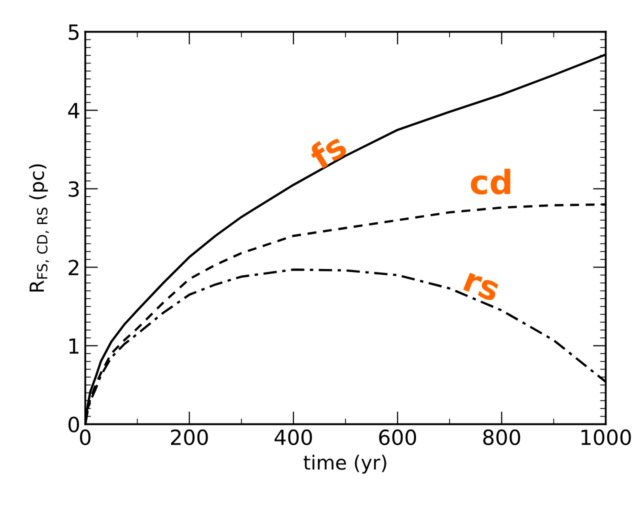 Image resolution: width=641 pixels, height=505 pixels. I want to click on x-tick-label: 400, so click(293, 437).